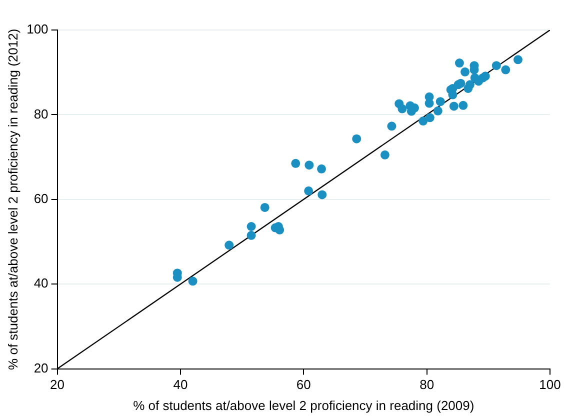  What do you see at coordinates (12, 199) in the screenshot?
I see `y-axis-title: % of students at/above level 2 proficiency in reading (2012)` at bounding box center [12, 199].